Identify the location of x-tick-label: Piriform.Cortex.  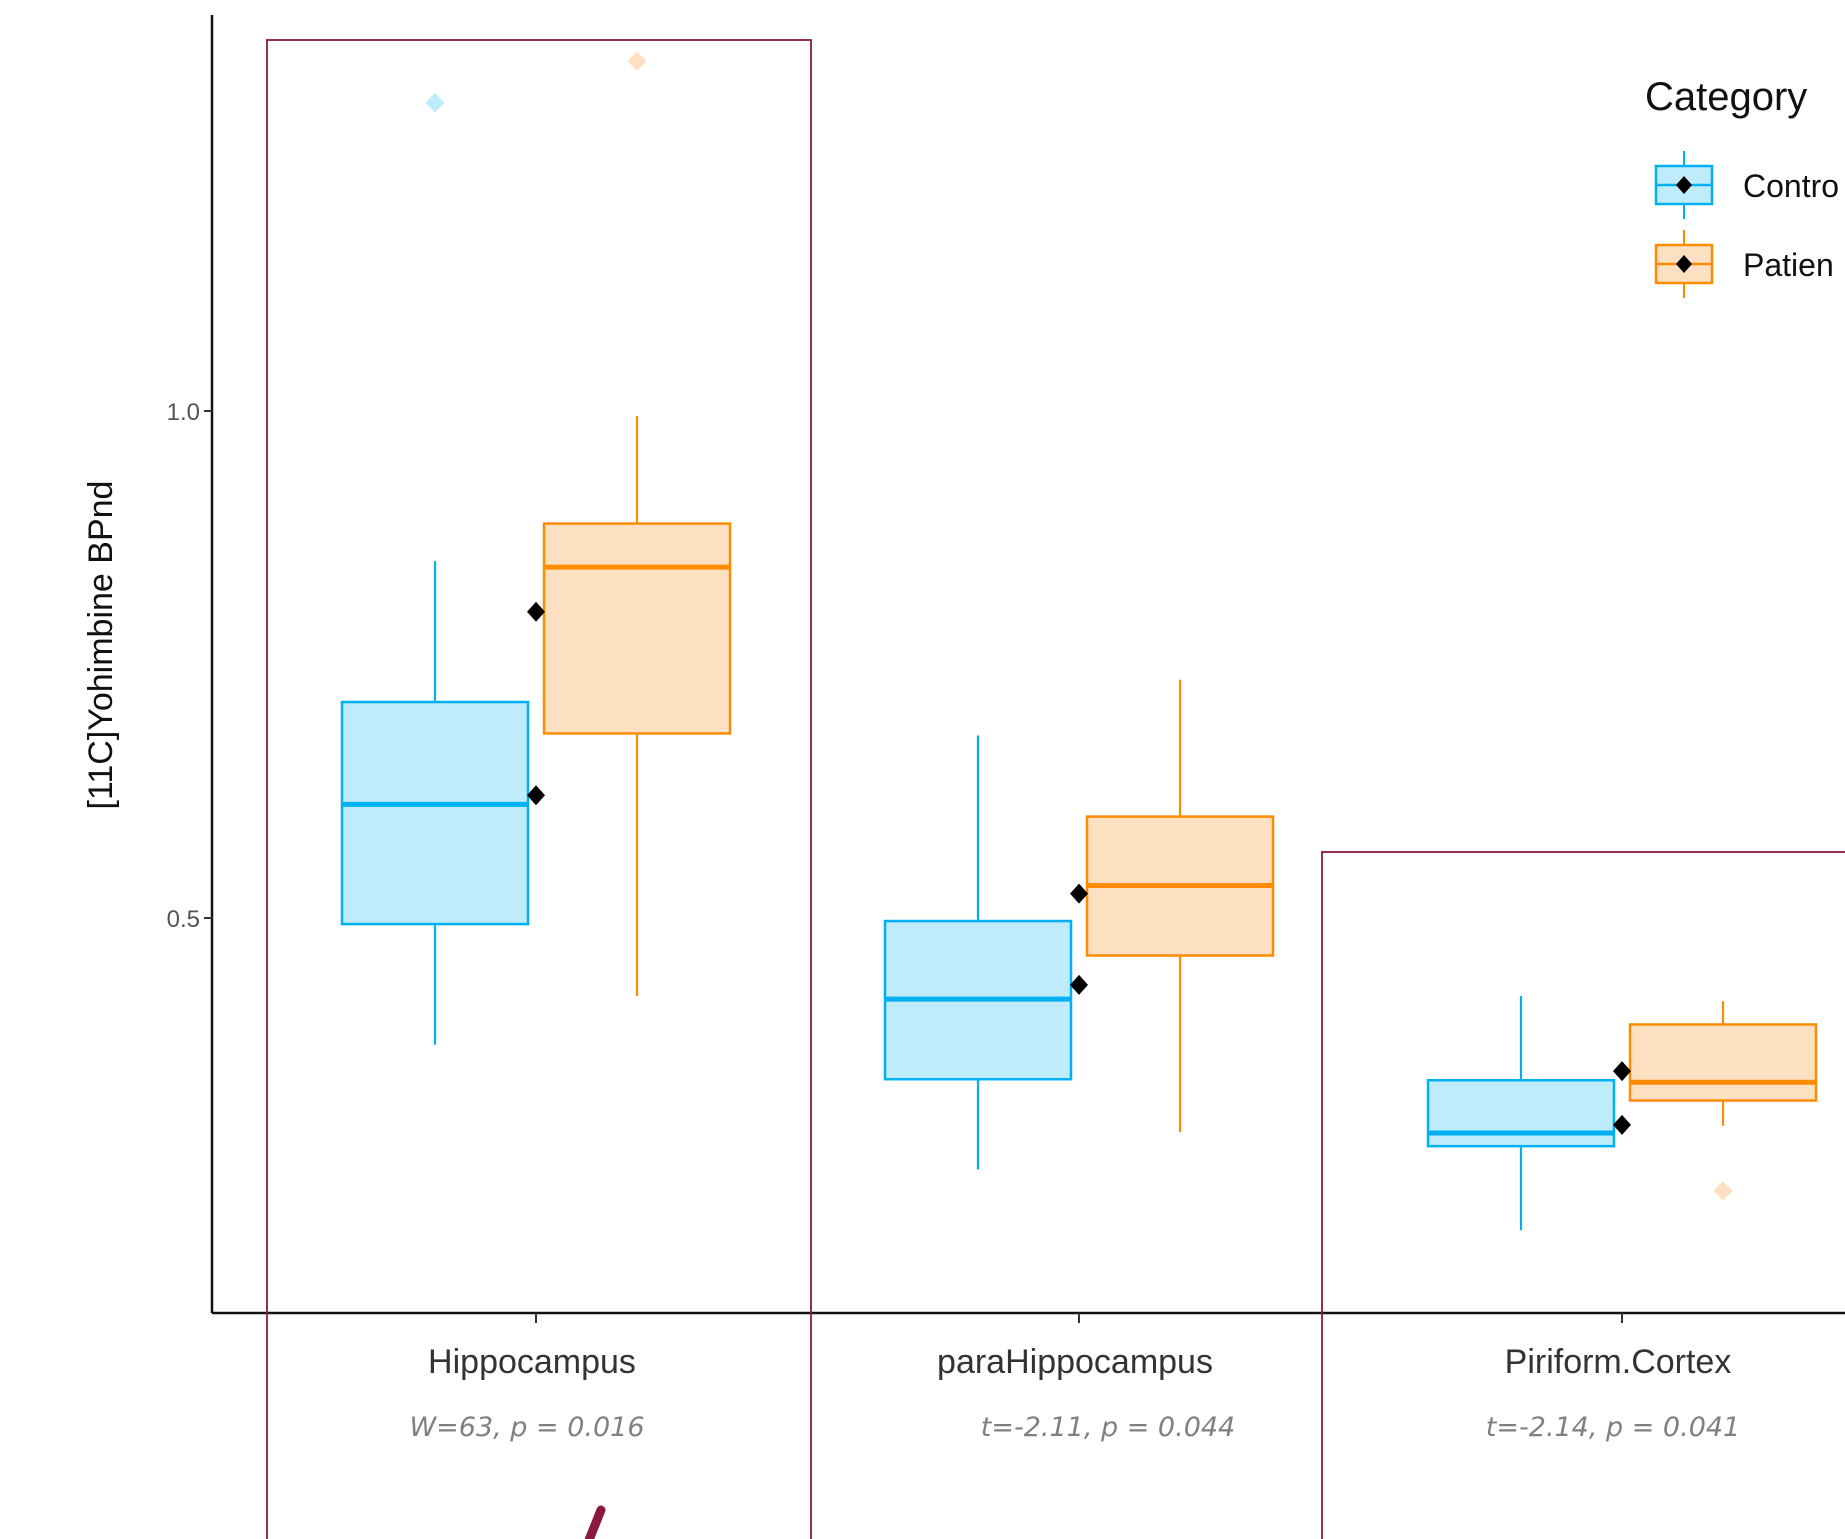
(1618, 1362).